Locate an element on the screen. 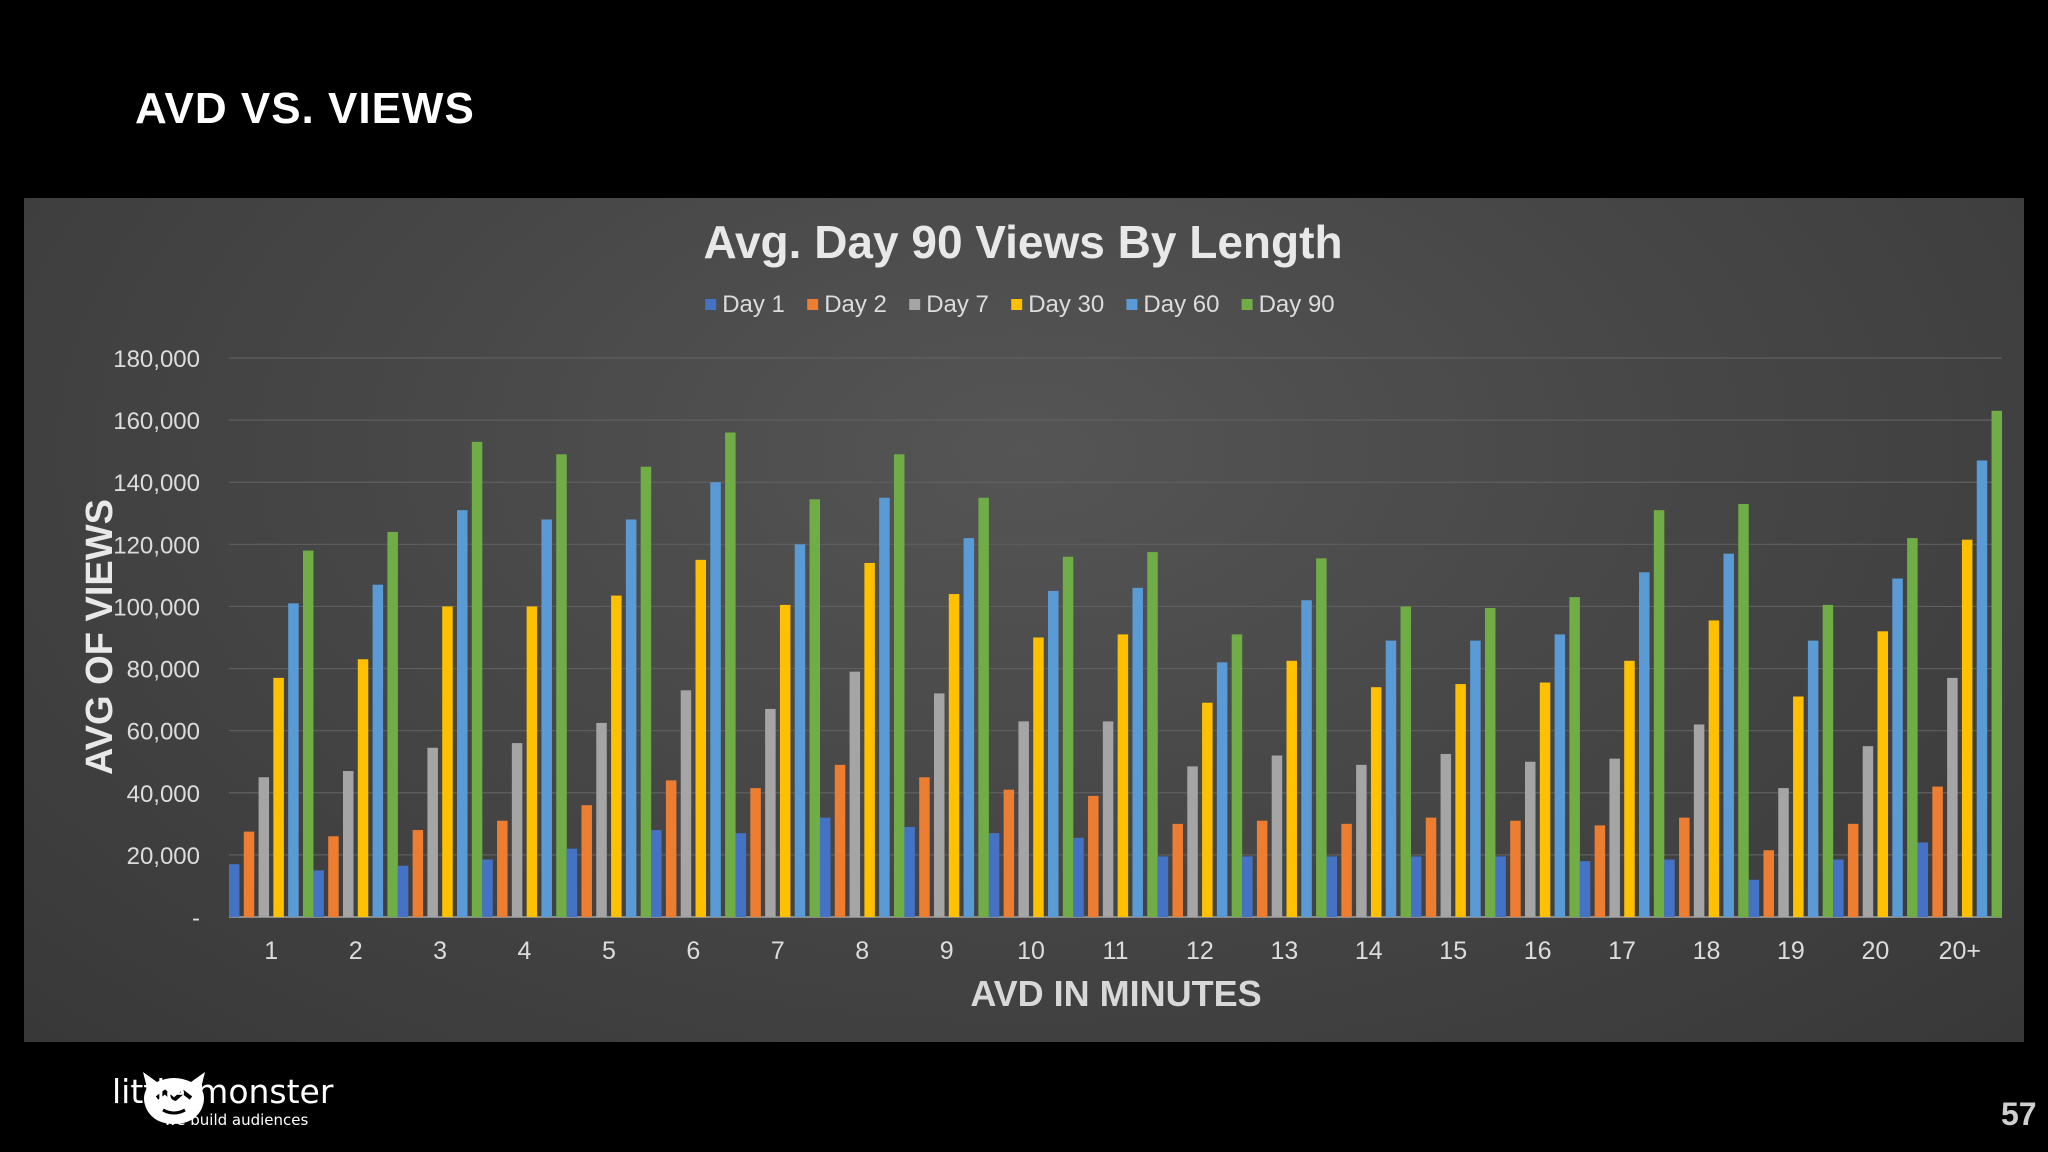 The image size is (2048, 1152). x-tick-label: 20 is located at coordinates (1875, 951).